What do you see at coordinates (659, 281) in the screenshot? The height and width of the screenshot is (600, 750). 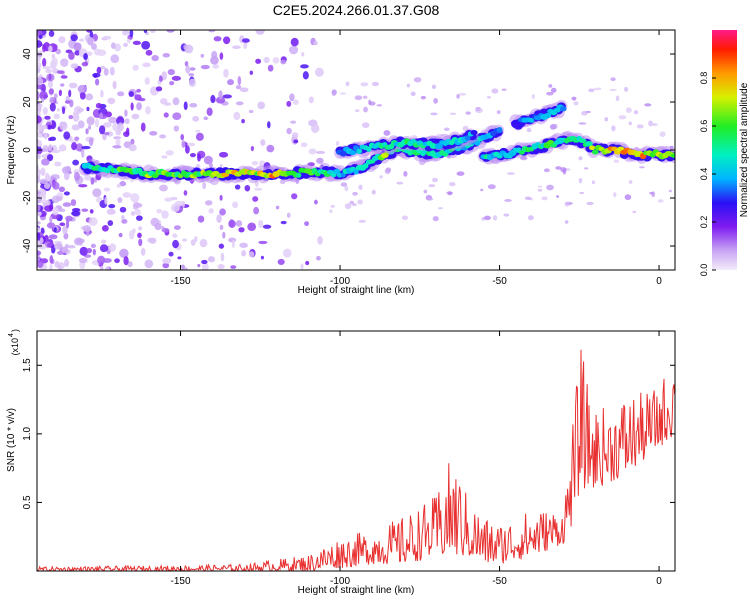 I see `heatmap-x-tick-label: 0` at bounding box center [659, 281].